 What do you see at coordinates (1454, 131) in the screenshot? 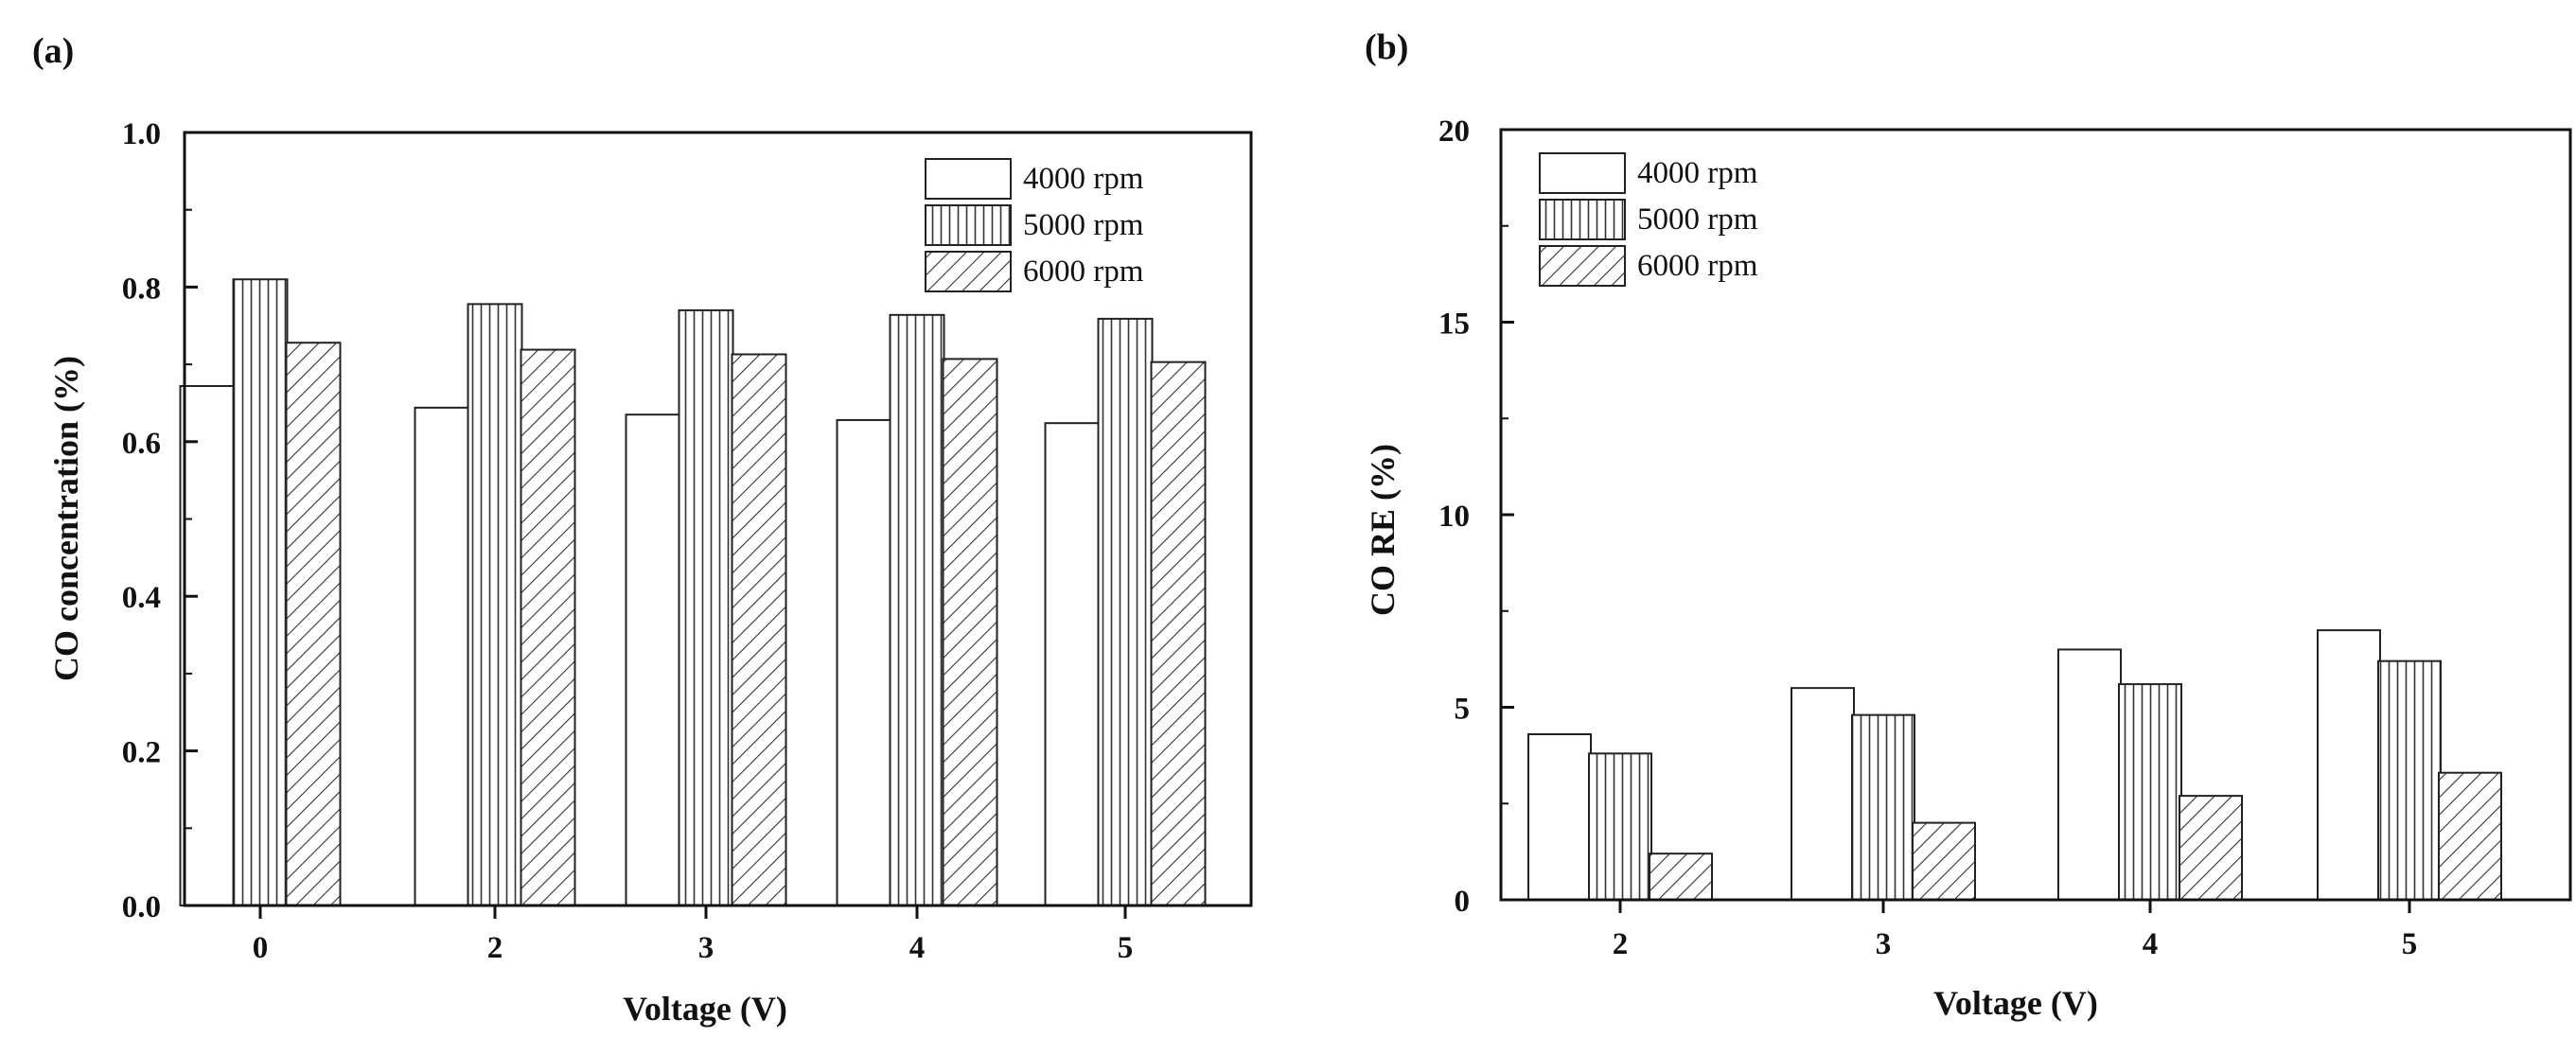
I see `y-tick-label-b: 20` at bounding box center [1454, 131].